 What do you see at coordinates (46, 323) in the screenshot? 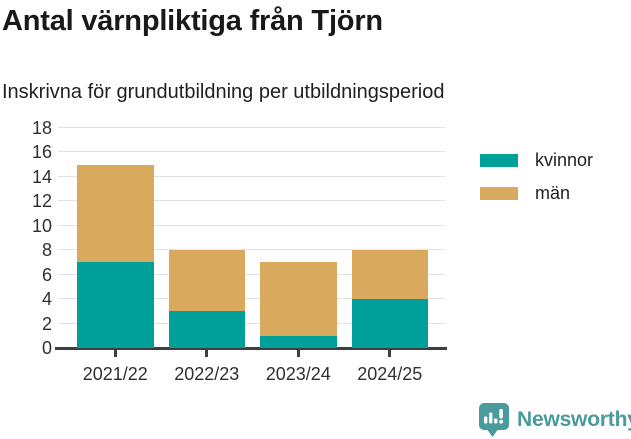
I see `y-tick-label: 2` at bounding box center [46, 323].